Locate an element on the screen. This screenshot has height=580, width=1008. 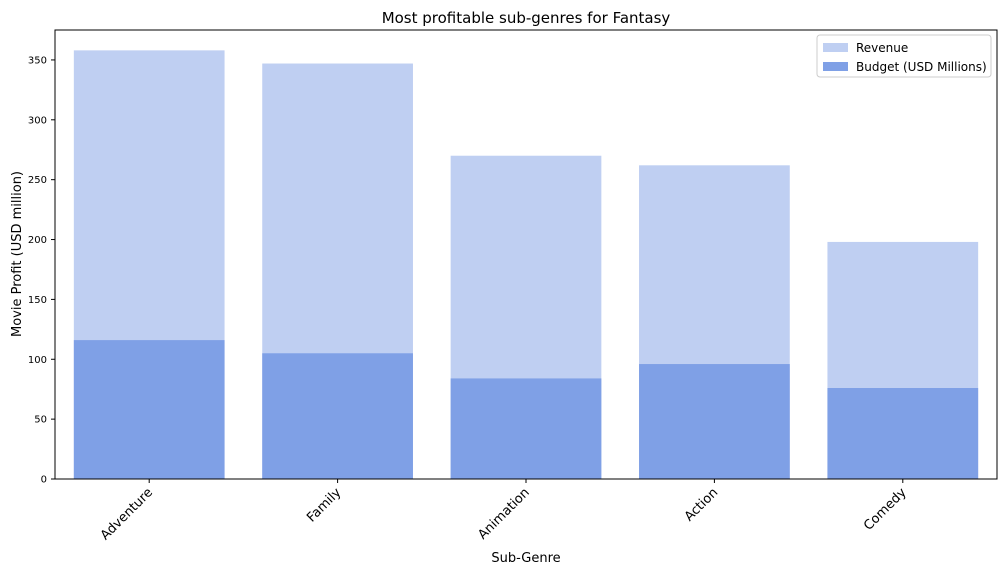
bar-budget-family is located at coordinates (337, 416).